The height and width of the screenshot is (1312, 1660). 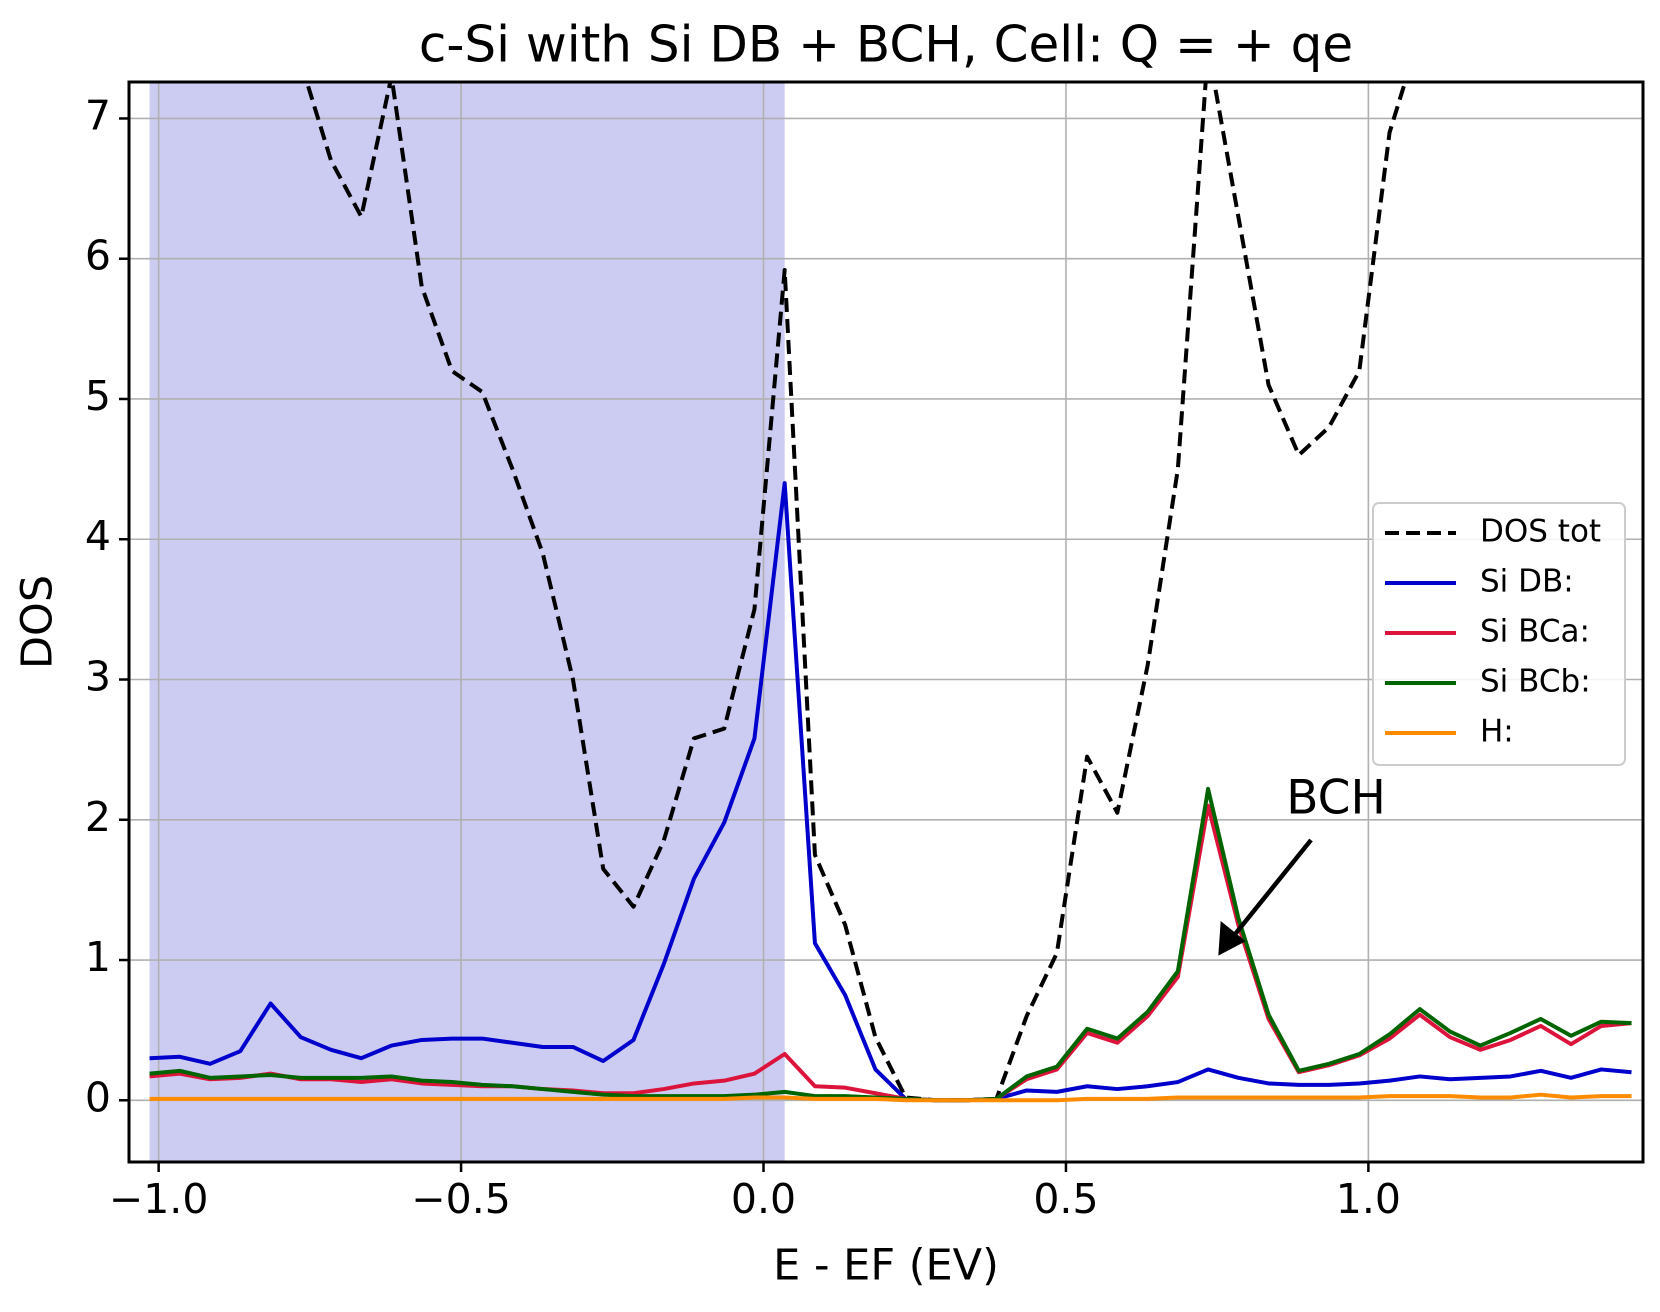 I want to click on legend-label: DOS tot, so click(x=1540, y=532).